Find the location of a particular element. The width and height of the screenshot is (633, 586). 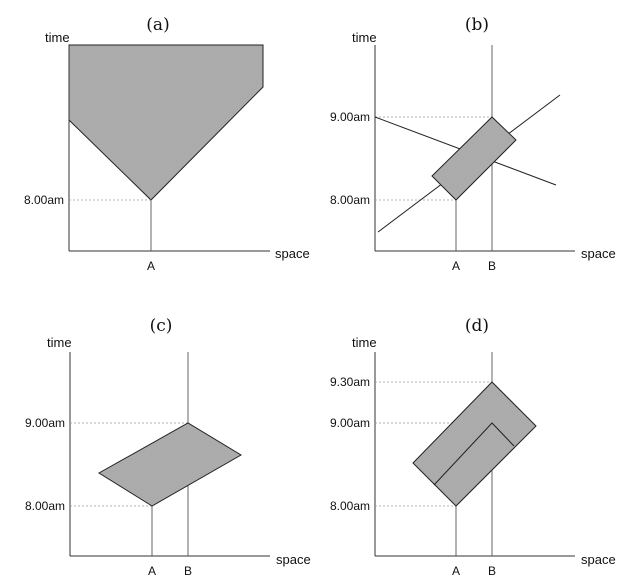

panel-d-tick-930am: 9.30am is located at coordinates (350, 382).